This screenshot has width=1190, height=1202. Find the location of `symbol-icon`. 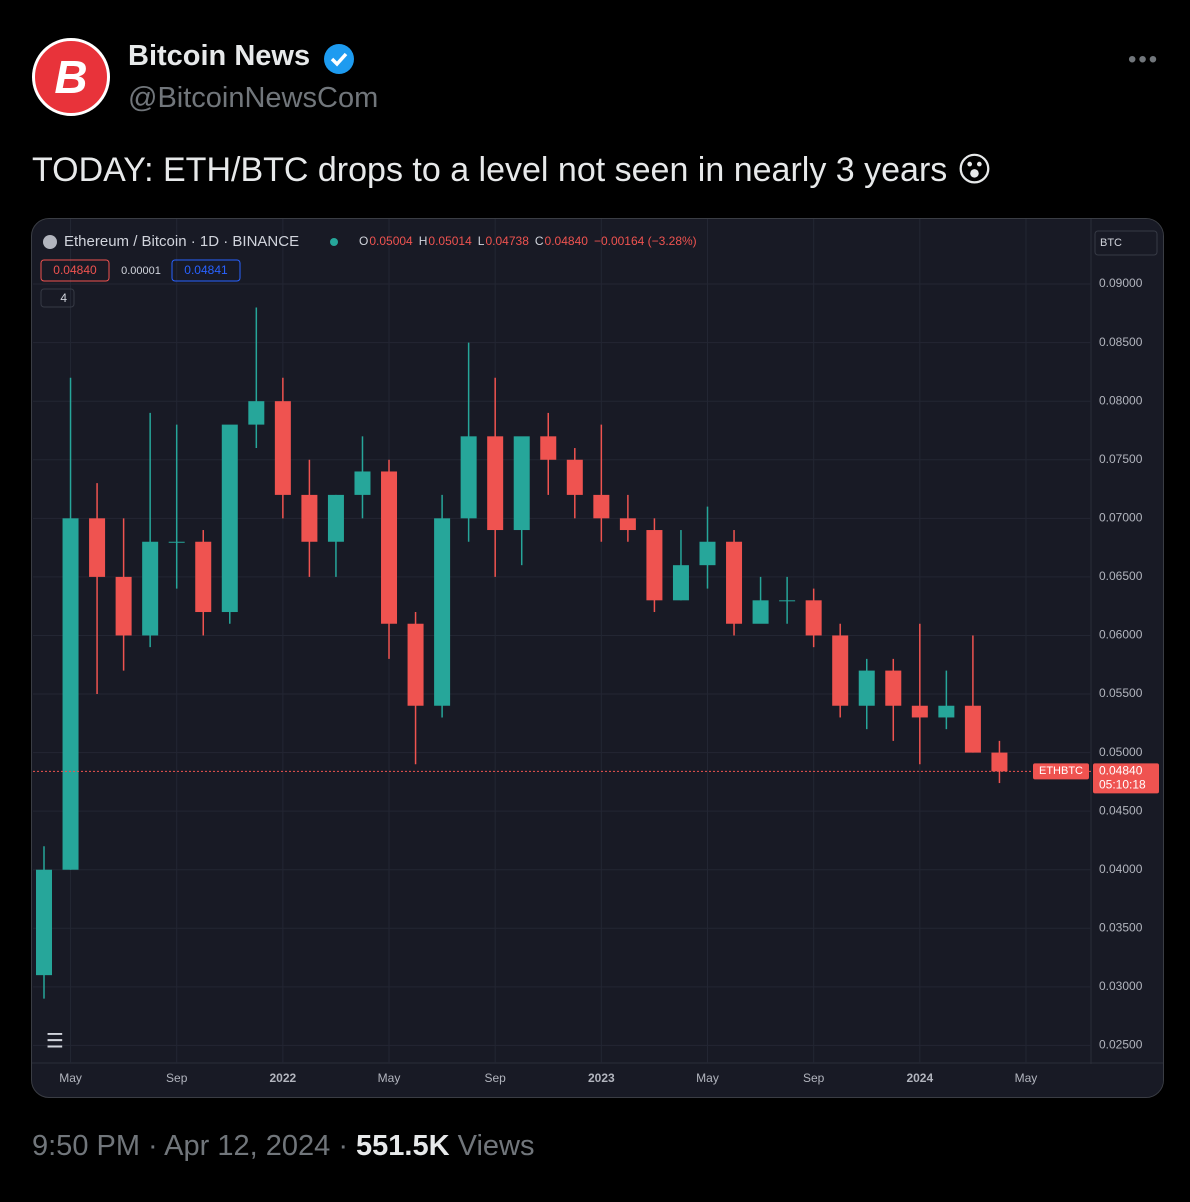

symbol-icon is located at coordinates (50, 242).